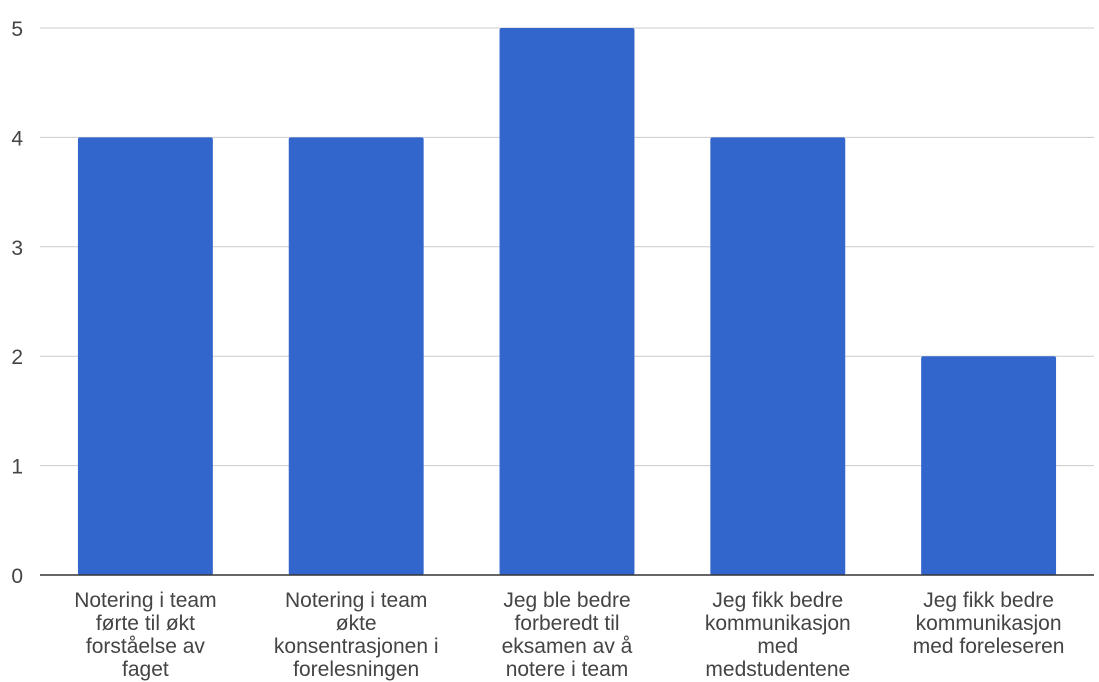 This screenshot has height=682, width=1099. Describe the element at coordinates (146, 646) in the screenshot. I see `x-category-label: forståelse av` at that location.